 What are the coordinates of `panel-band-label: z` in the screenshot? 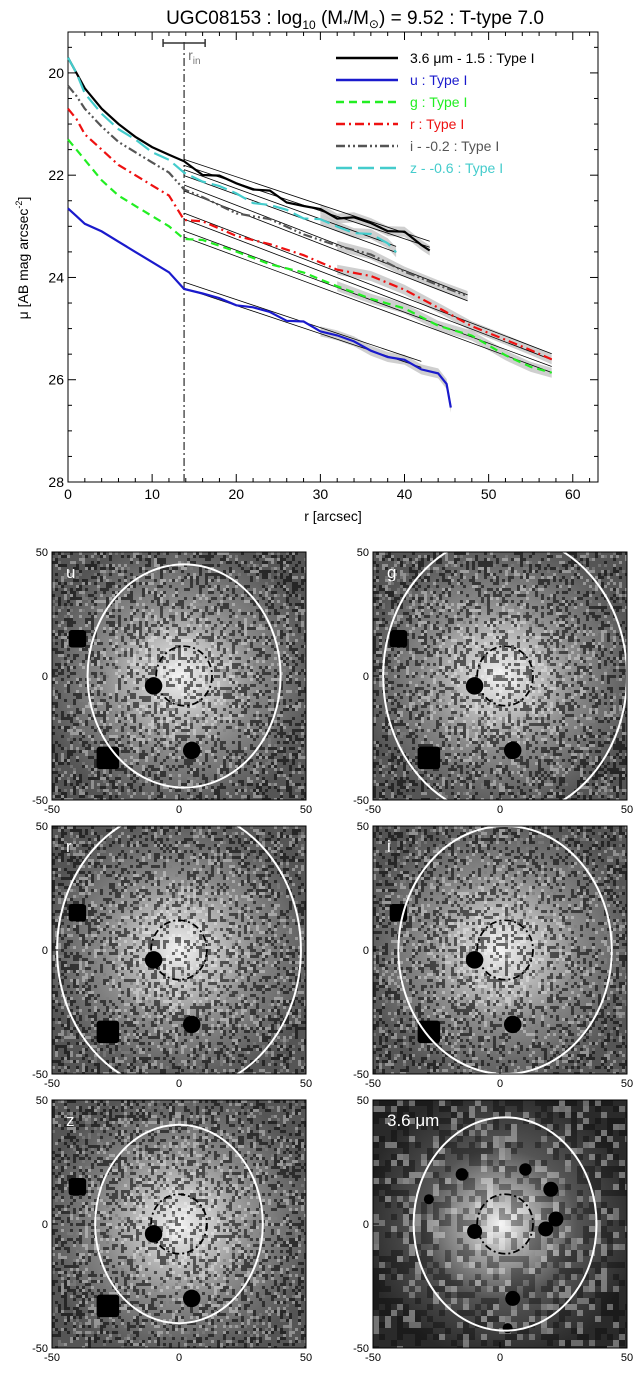 It's located at (70, 1120).